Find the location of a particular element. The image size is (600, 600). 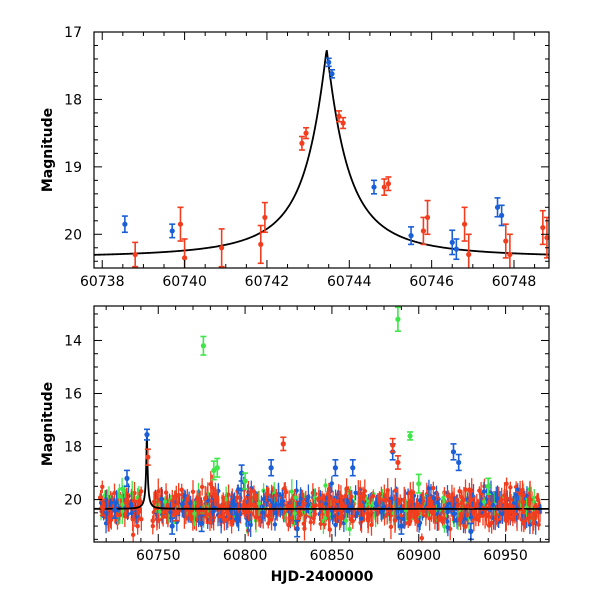

y-tick-label: 16 is located at coordinates (73, 395).